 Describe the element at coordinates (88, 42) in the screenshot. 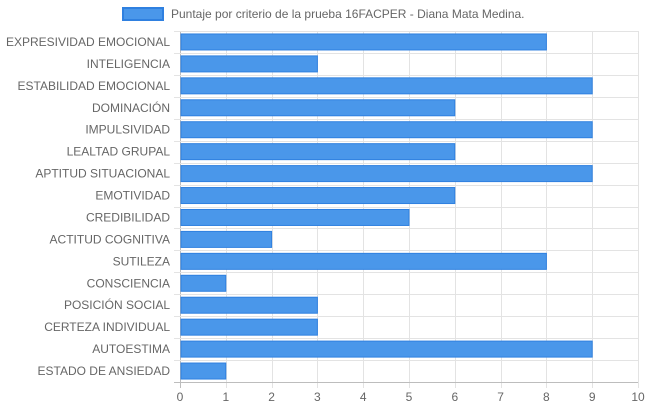

I see `category-label: EXPRESIVIDAD EMOCIONAL` at that location.